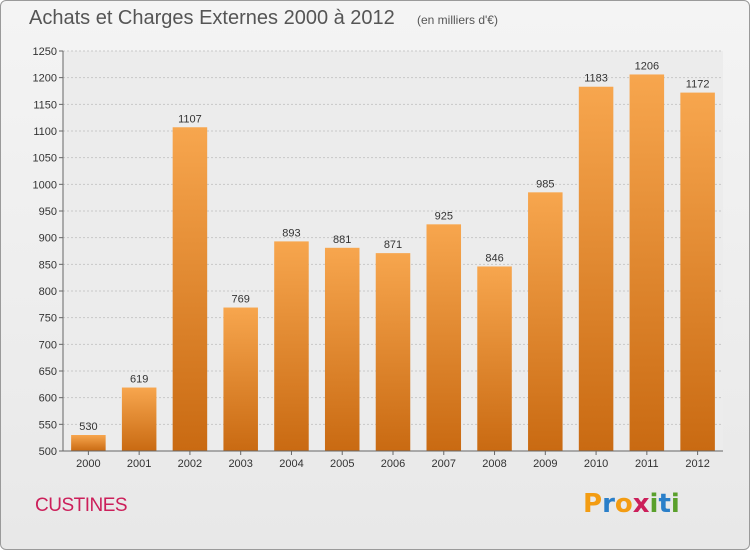 This screenshot has width=750, height=550. I want to click on y-tick-label: 700, so click(48, 345).